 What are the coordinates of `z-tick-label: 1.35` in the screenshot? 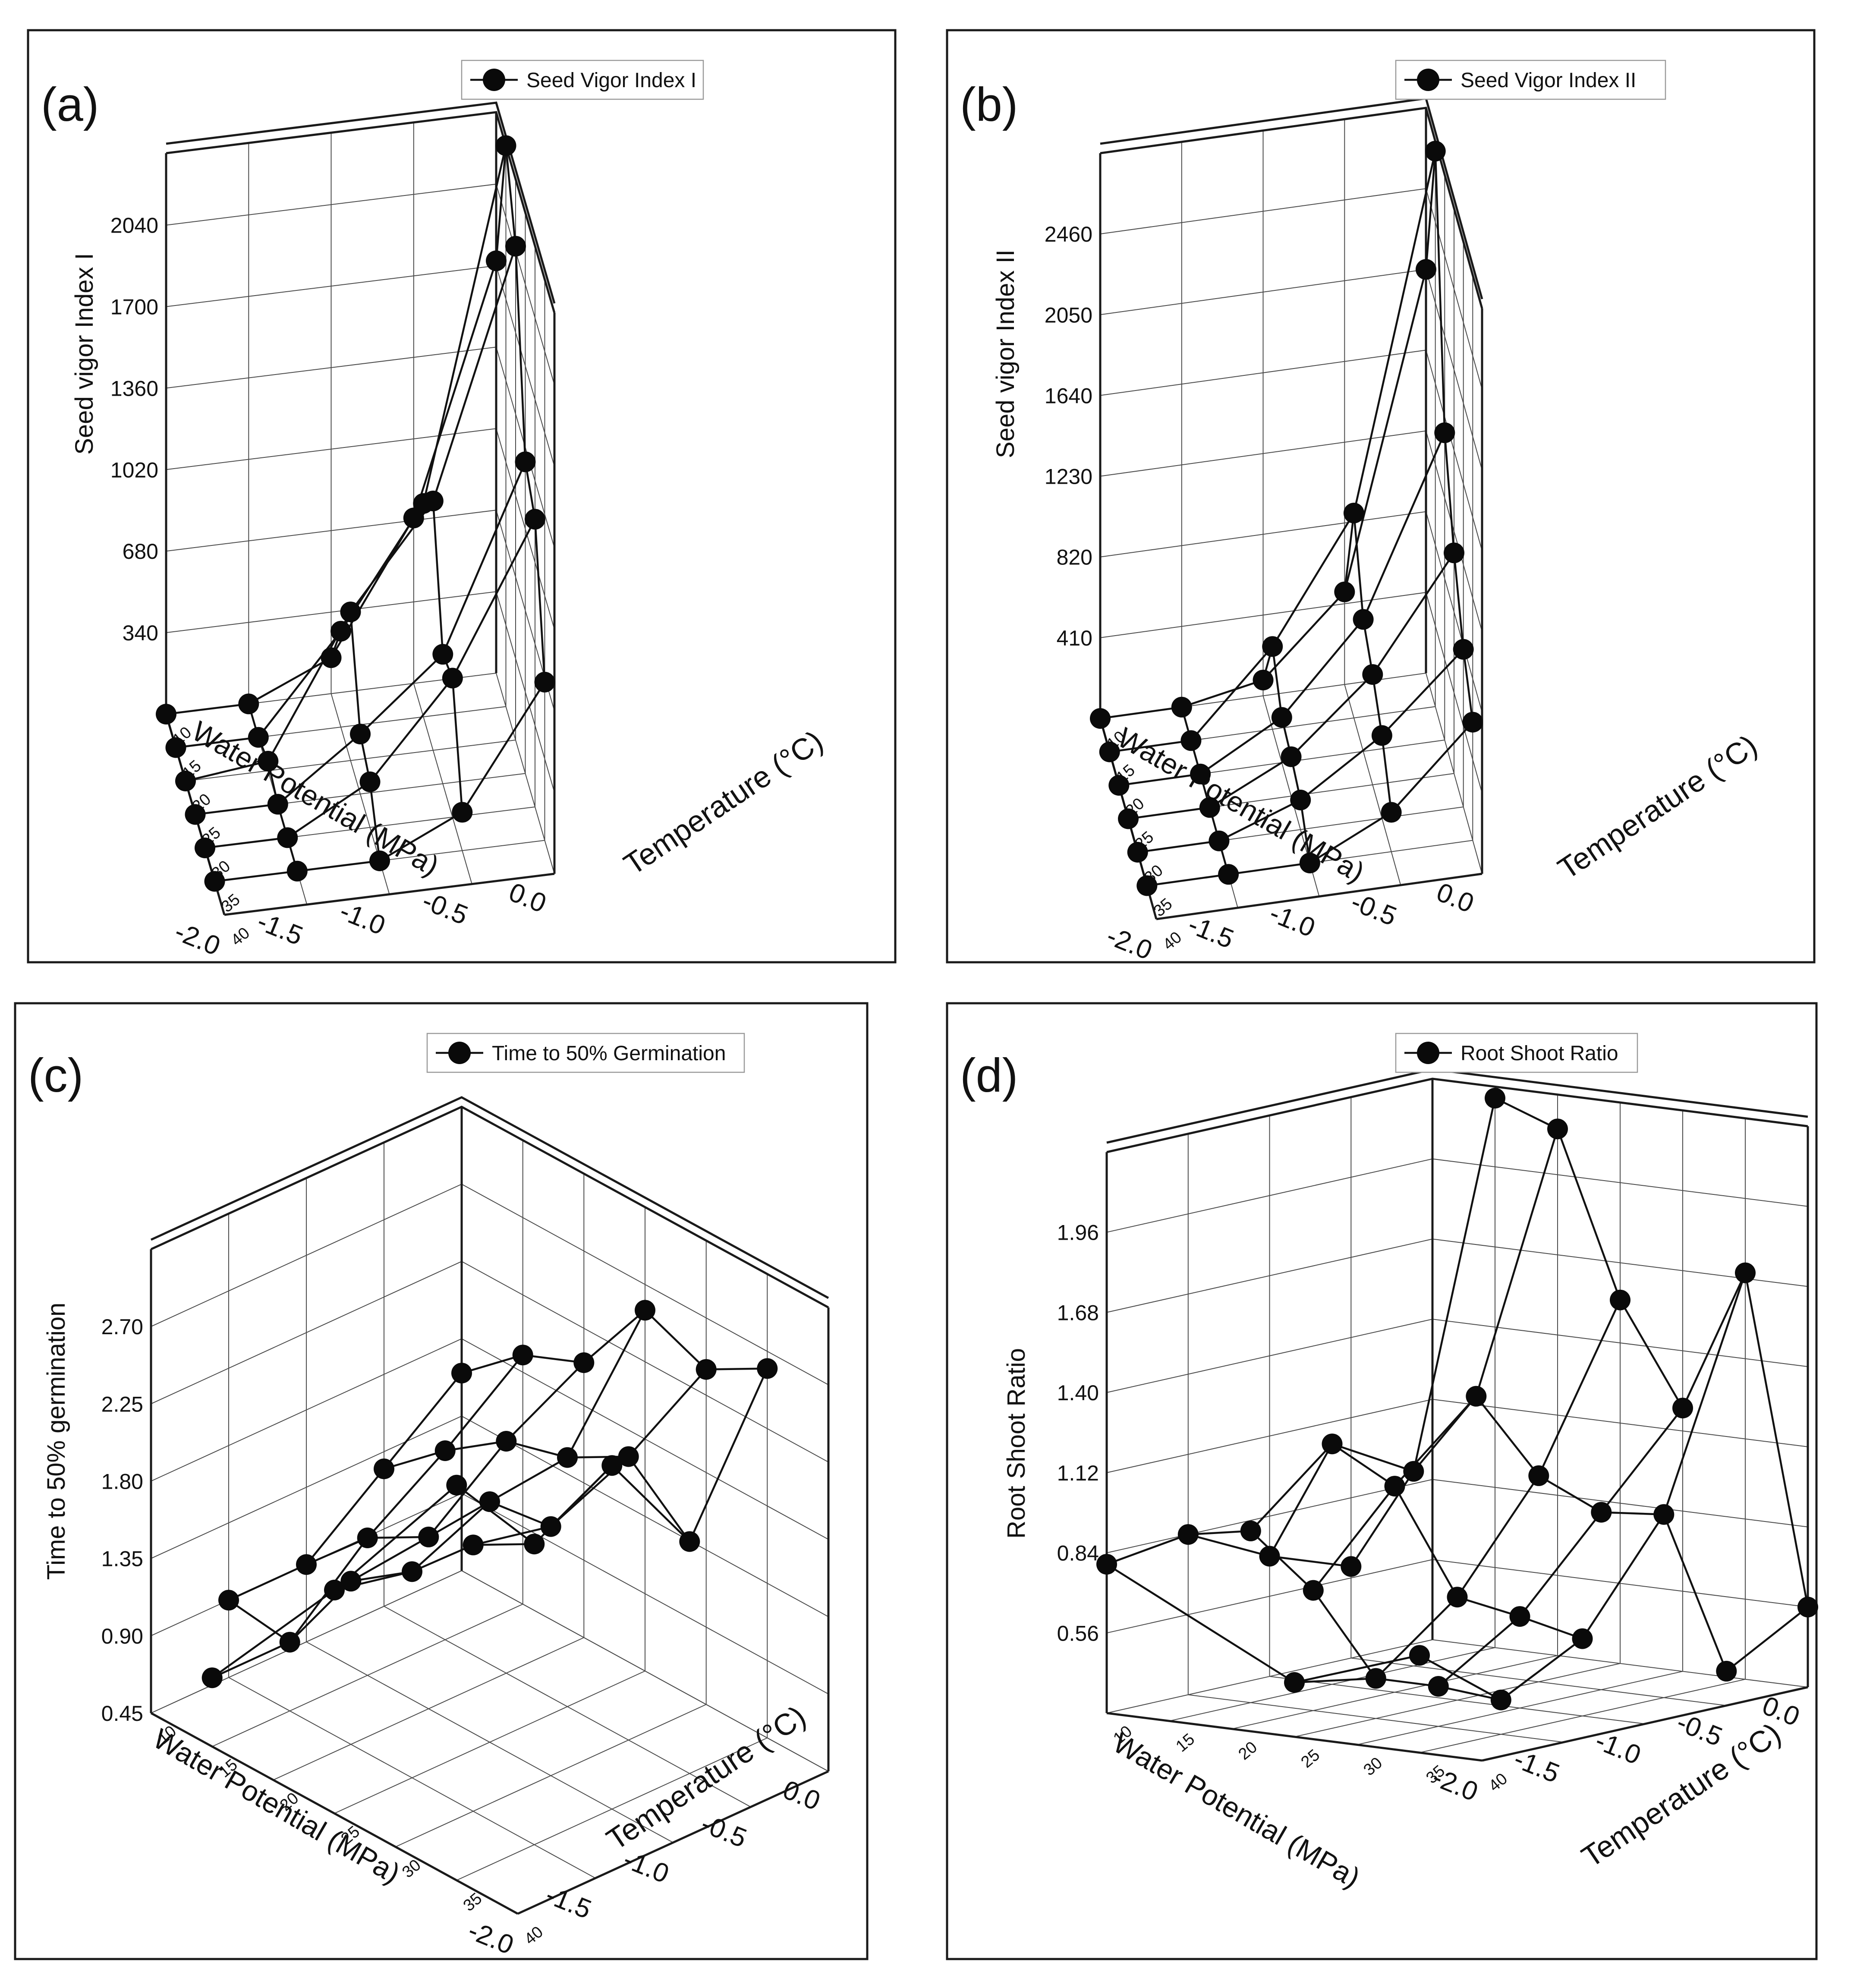 It's located at (122, 1559).